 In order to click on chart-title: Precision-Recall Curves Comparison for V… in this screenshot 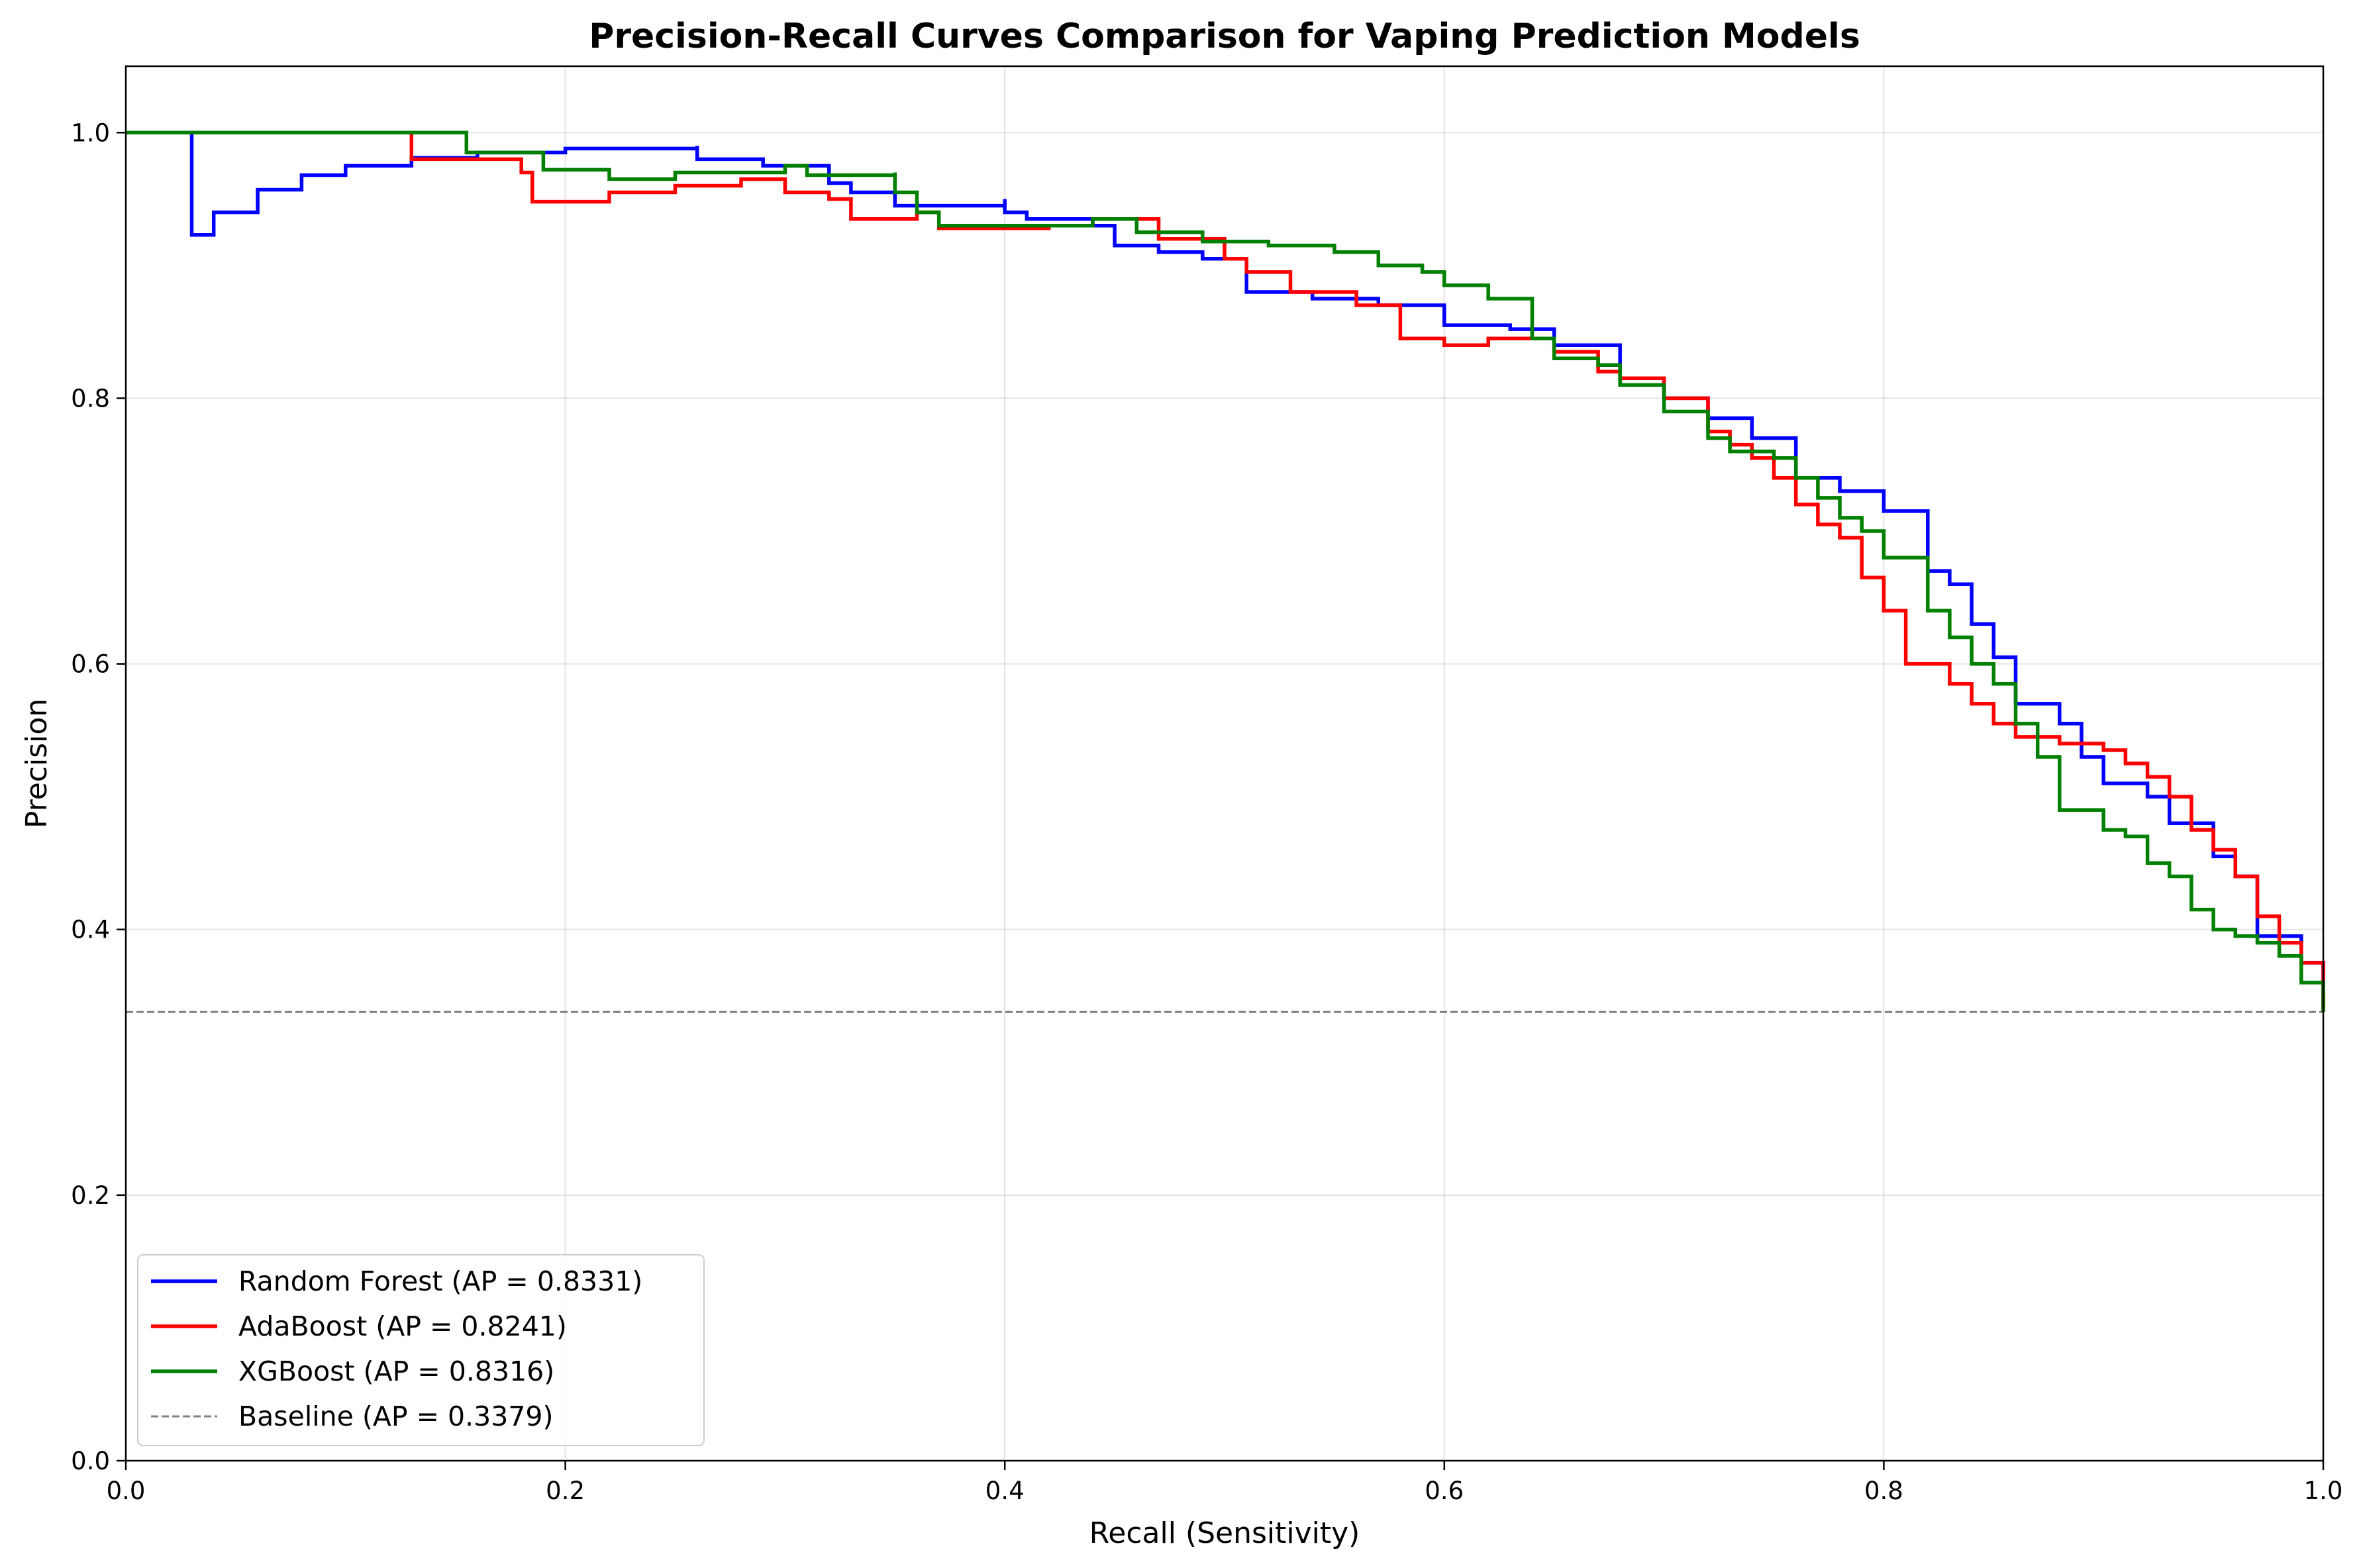, I will do `click(1225, 36)`.